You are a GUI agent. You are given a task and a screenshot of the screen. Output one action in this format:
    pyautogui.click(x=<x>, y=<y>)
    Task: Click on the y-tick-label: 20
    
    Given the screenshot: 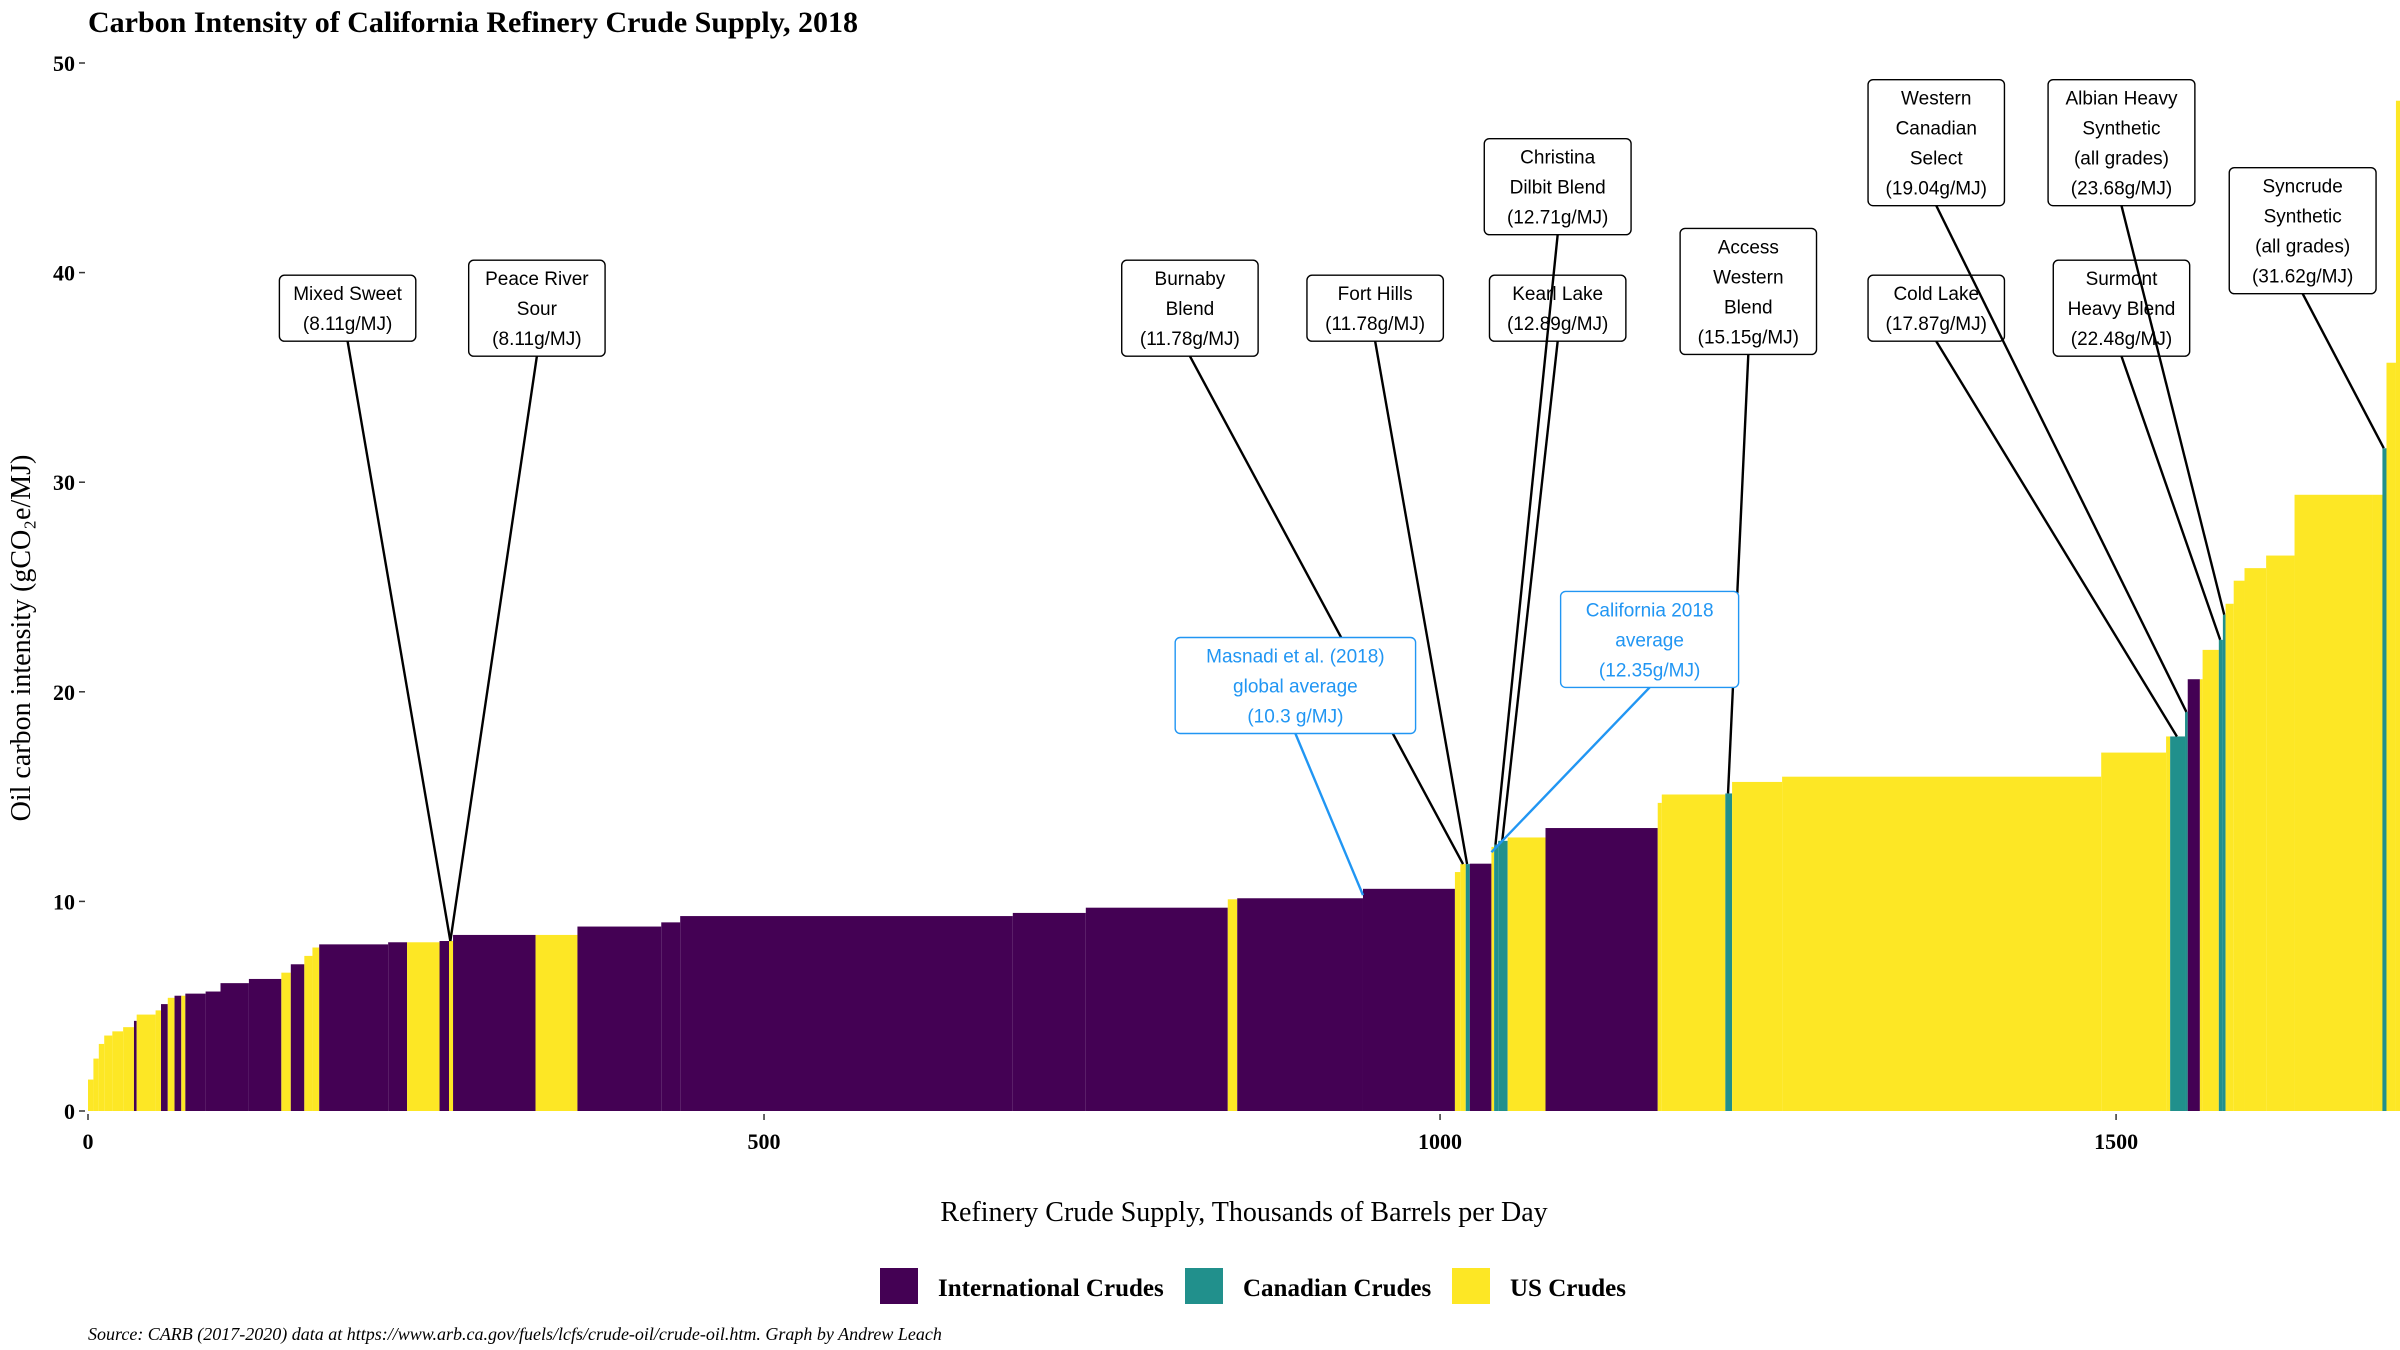 What is the action you would take?
    pyautogui.click(x=64, y=692)
    